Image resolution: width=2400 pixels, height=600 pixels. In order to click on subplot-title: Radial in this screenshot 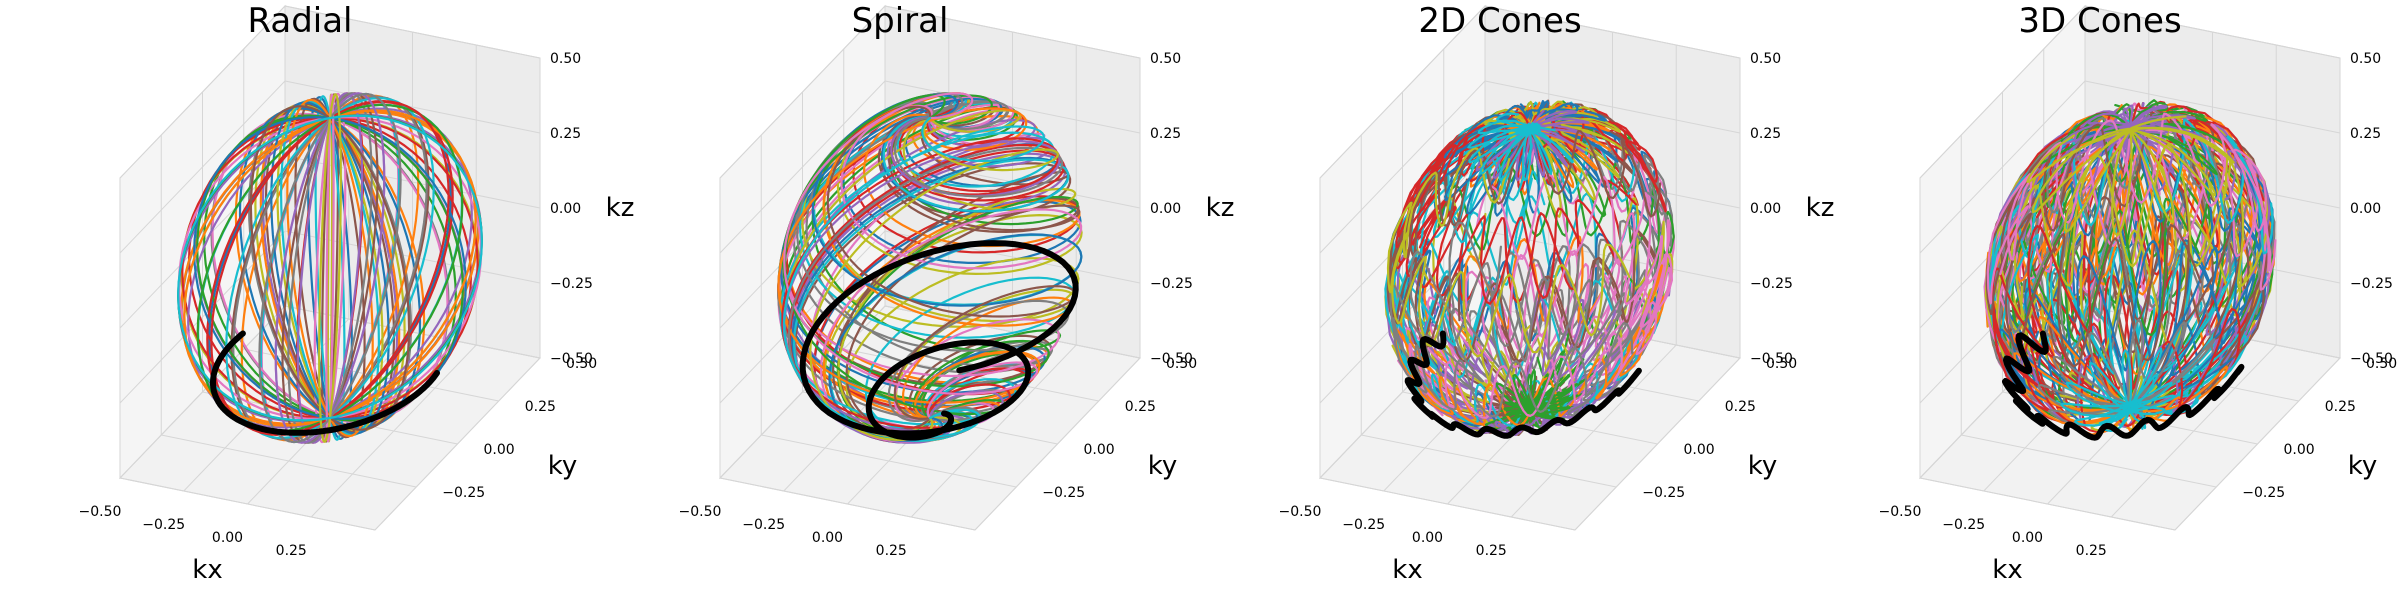, I will do `click(299, 21)`.